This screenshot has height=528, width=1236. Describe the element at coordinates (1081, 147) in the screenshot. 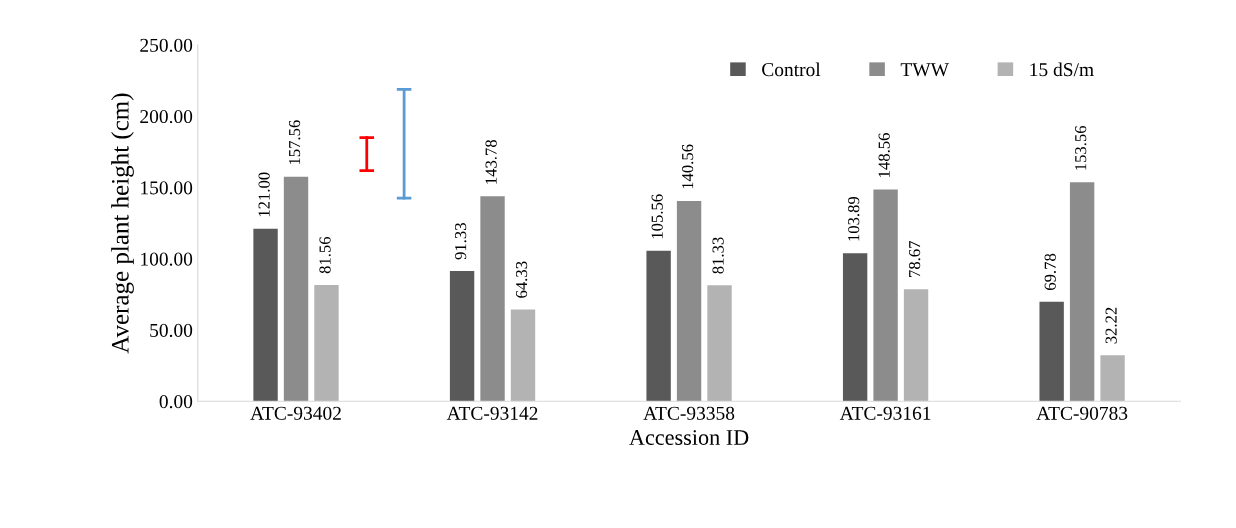

I see `data-label: 153.56` at that location.